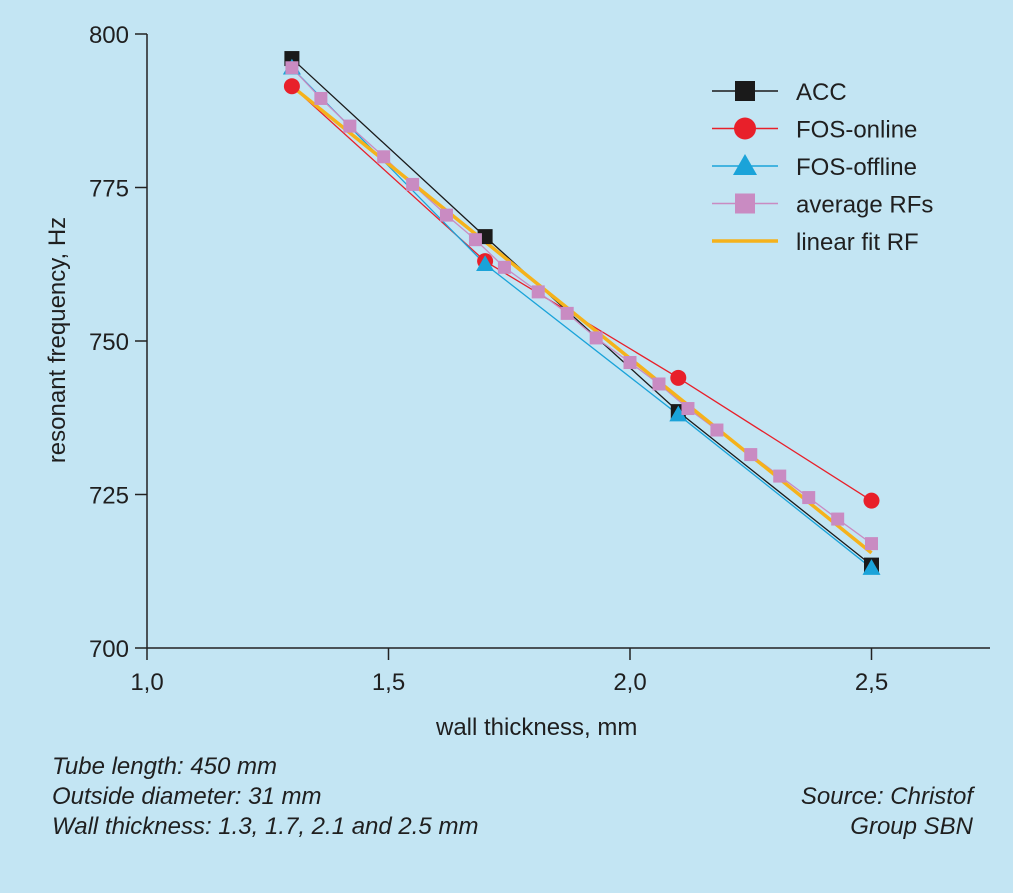 This screenshot has width=1013, height=893. I want to click on note-tube-length: Tube length: 450 mm, so click(165, 766).